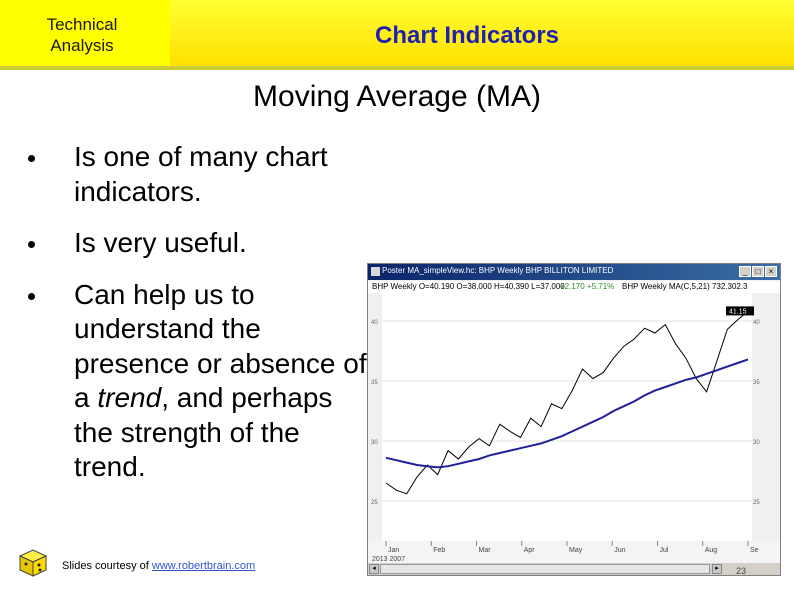 This screenshot has height=595, width=794. I want to click on bullet-text-after: , and perhaps the strength of the trend., so click(203, 432).